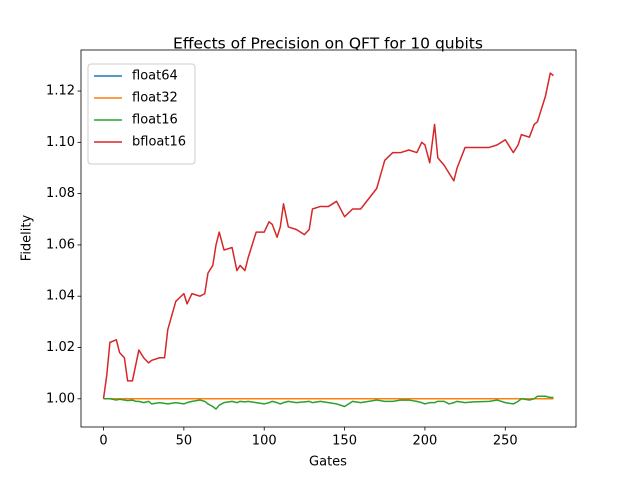 This screenshot has width=640, height=480. What do you see at coordinates (159, 142) in the screenshot?
I see `legend-label: bfloat16` at bounding box center [159, 142].